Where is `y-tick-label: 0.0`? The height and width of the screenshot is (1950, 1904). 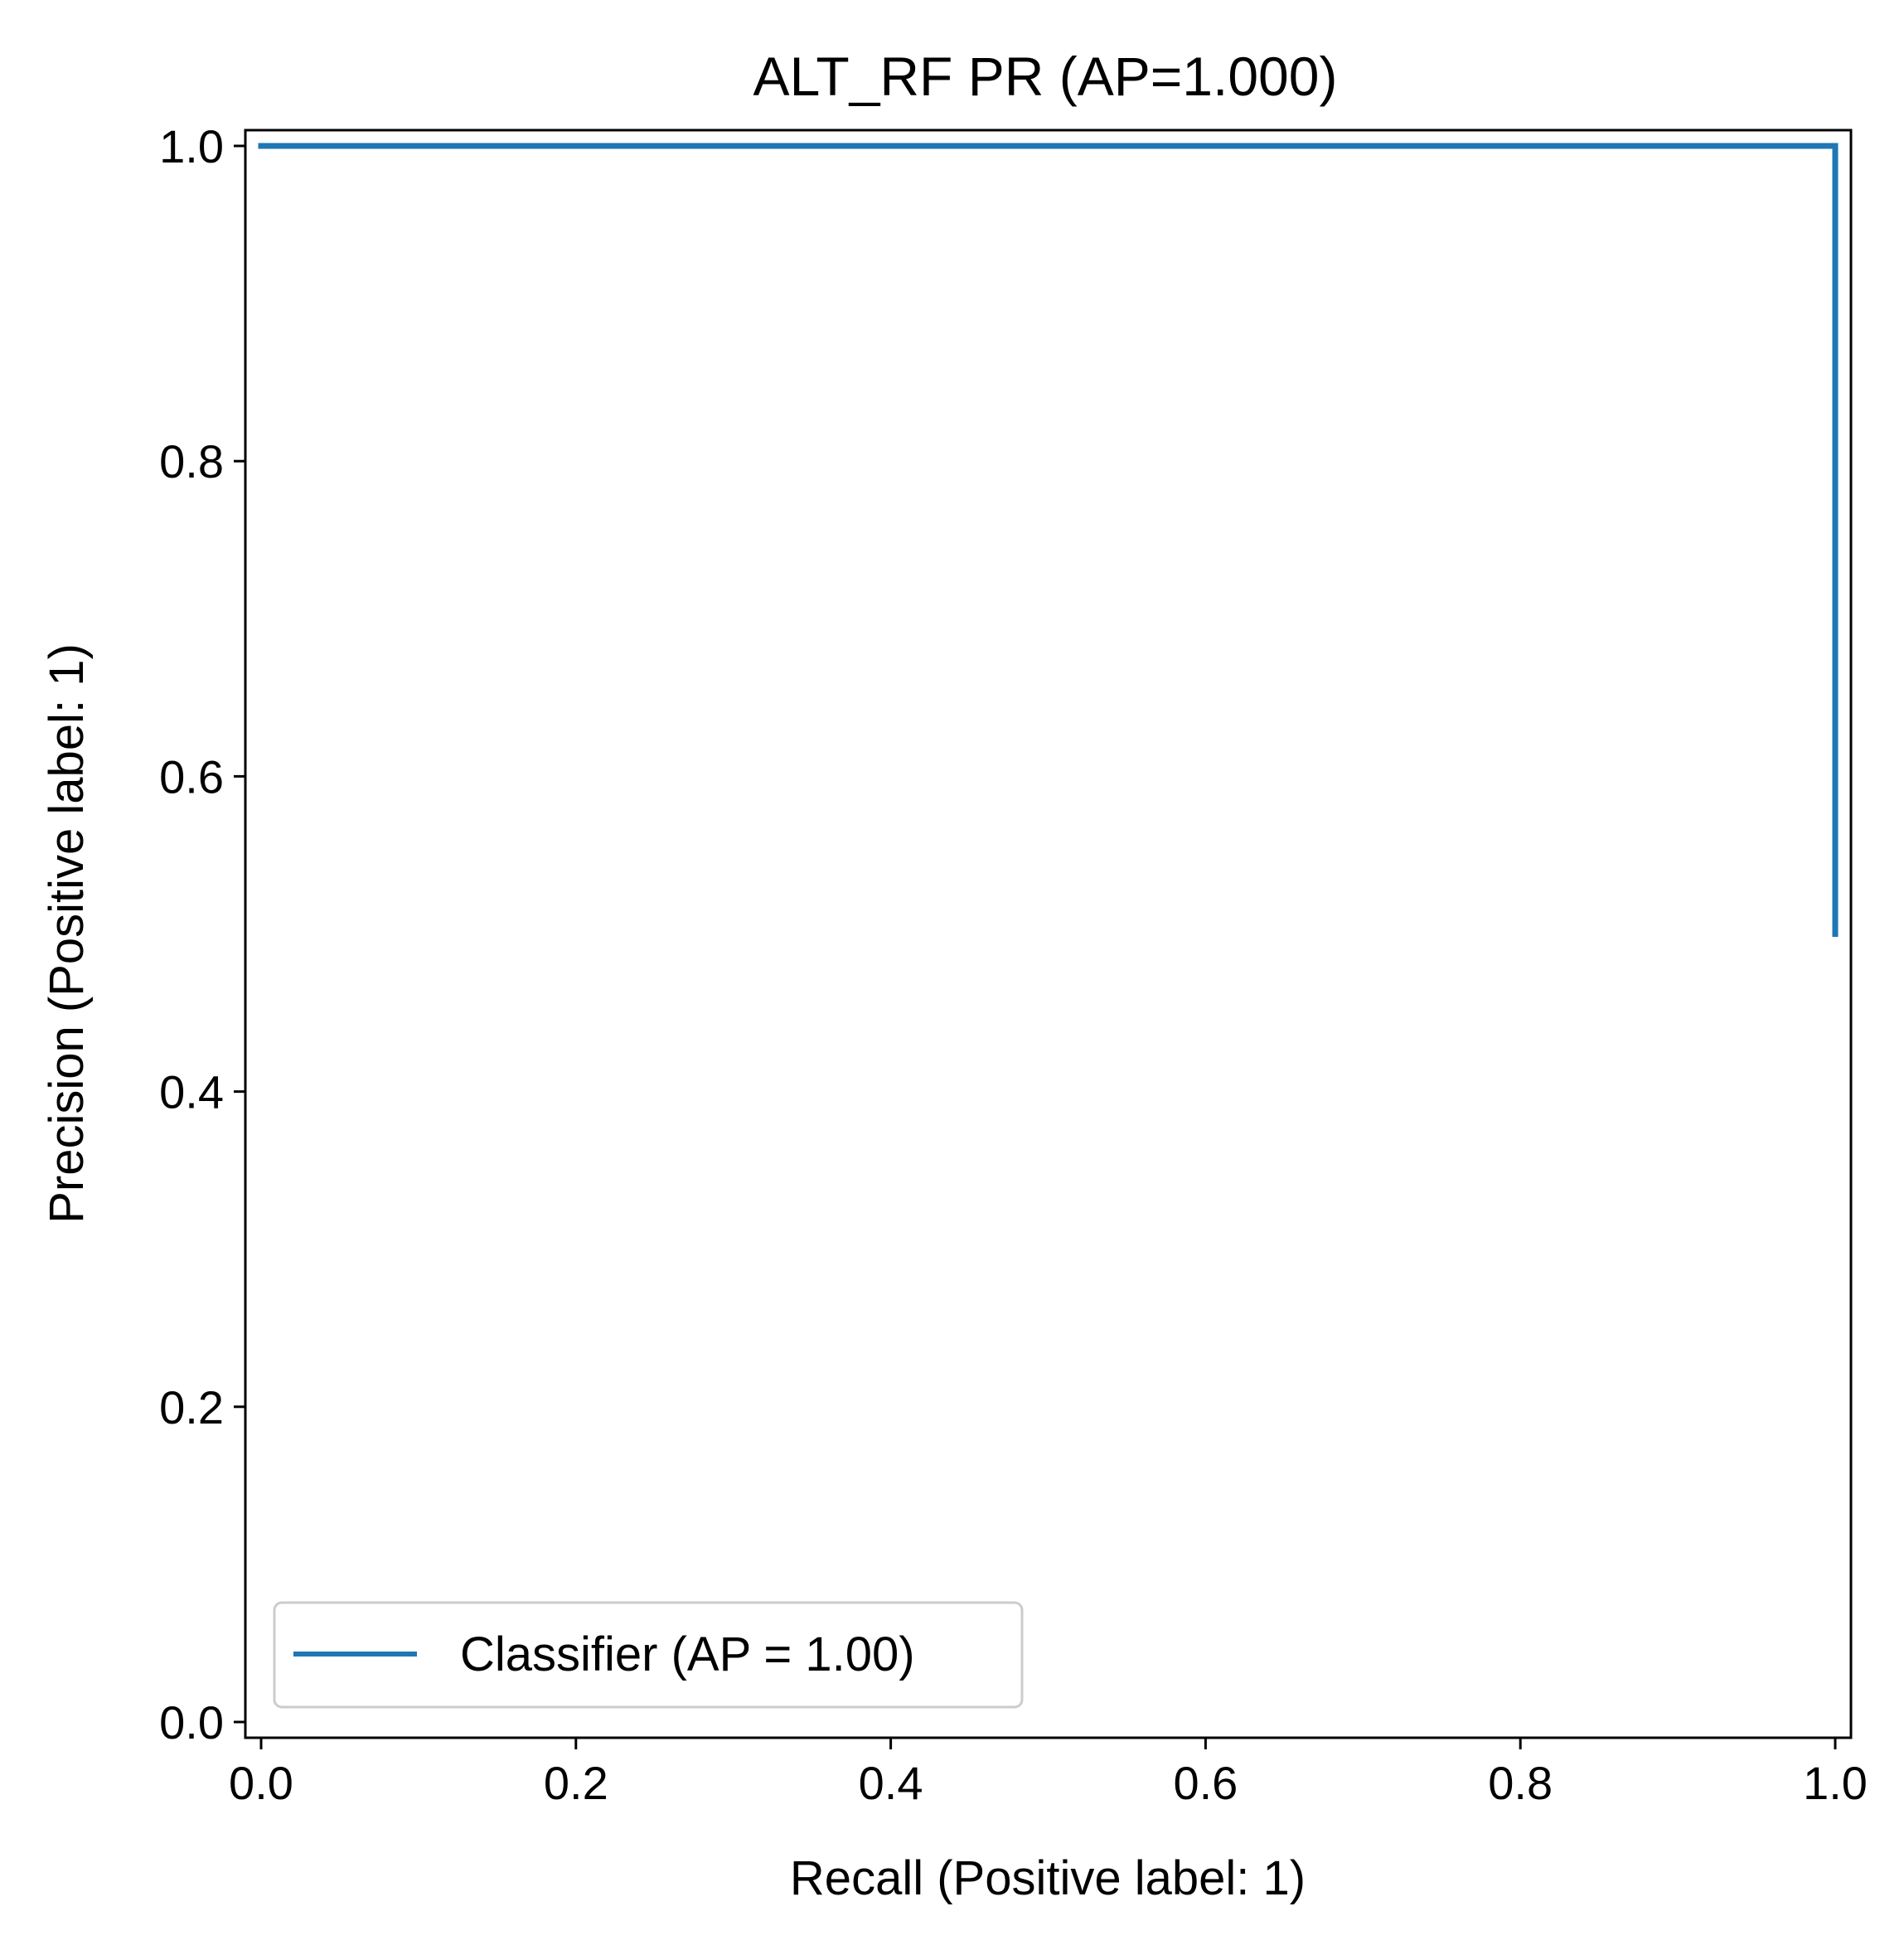
y-tick-label: 0.0 is located at coordinates (191, 1722).